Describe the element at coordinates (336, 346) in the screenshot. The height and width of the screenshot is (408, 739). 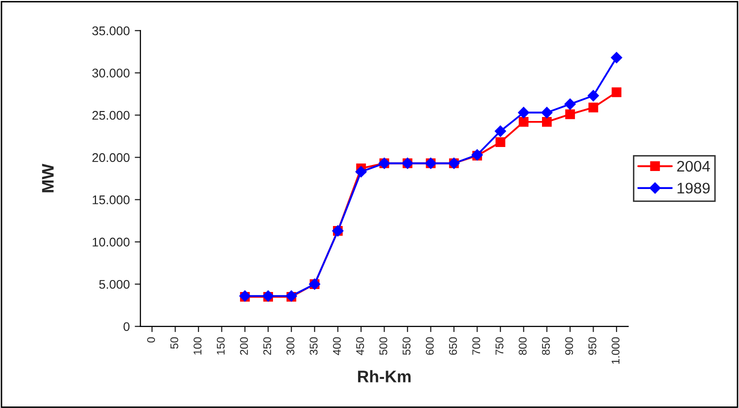
I see `x-tick-label: 400` at that location.